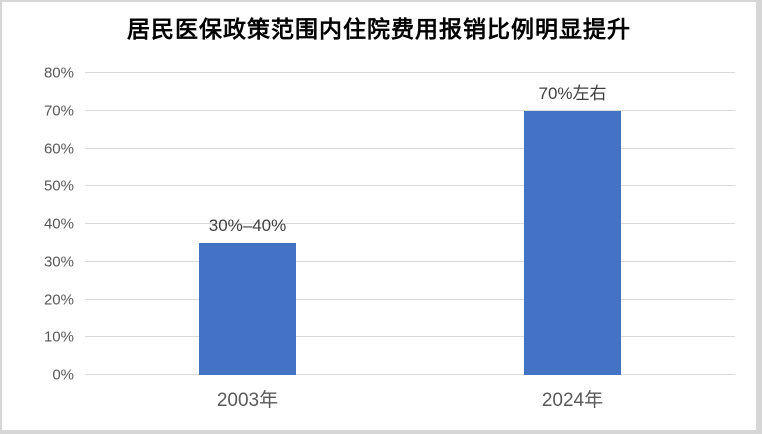 The width and height of the screenshot is (762, 434). What do you see at coordinates (58, 224) in the screenshot?
I see `y-tick-label: 40%` at bounding box center [58, 224].